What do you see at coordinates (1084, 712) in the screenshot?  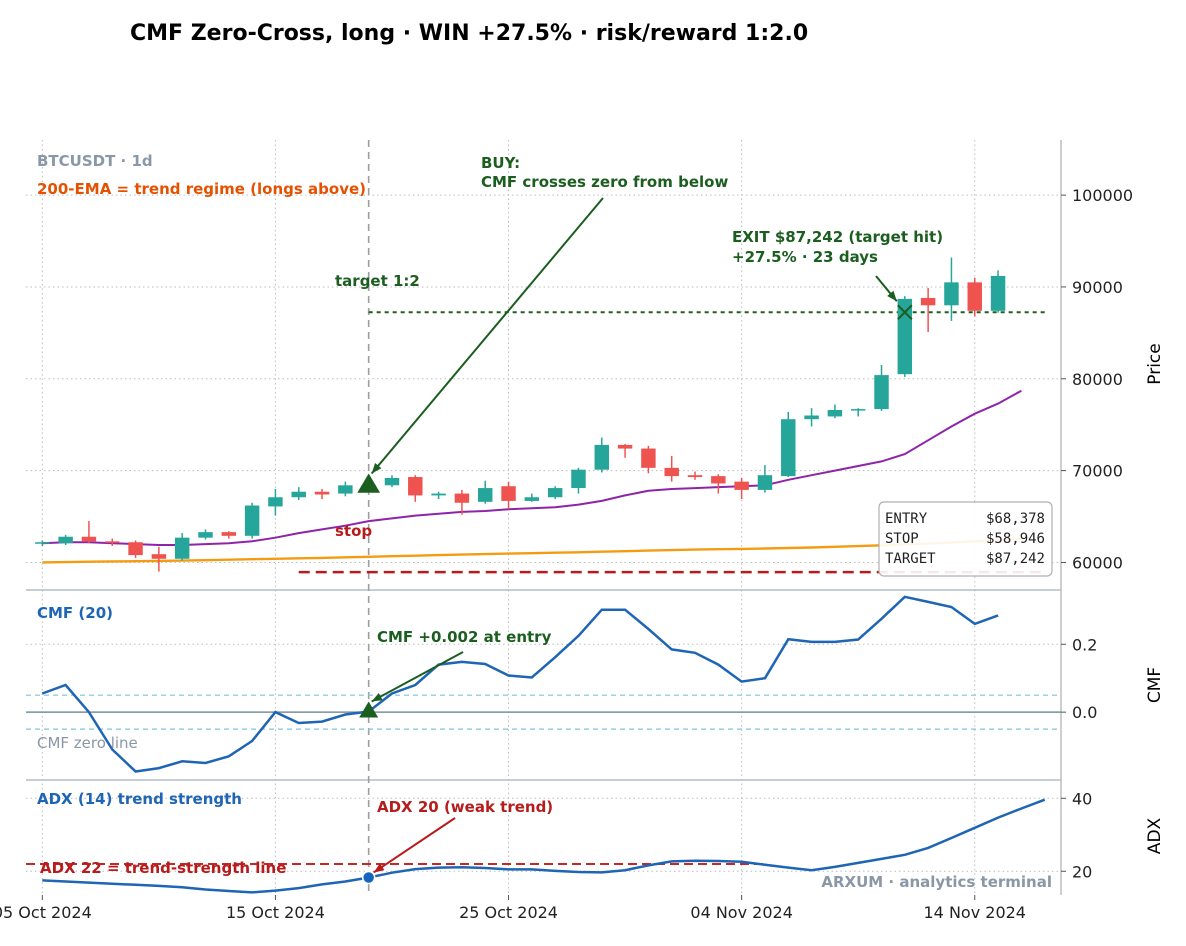 I see `cmf-tick-label: 0.0` at bounding box center [1084, 712].